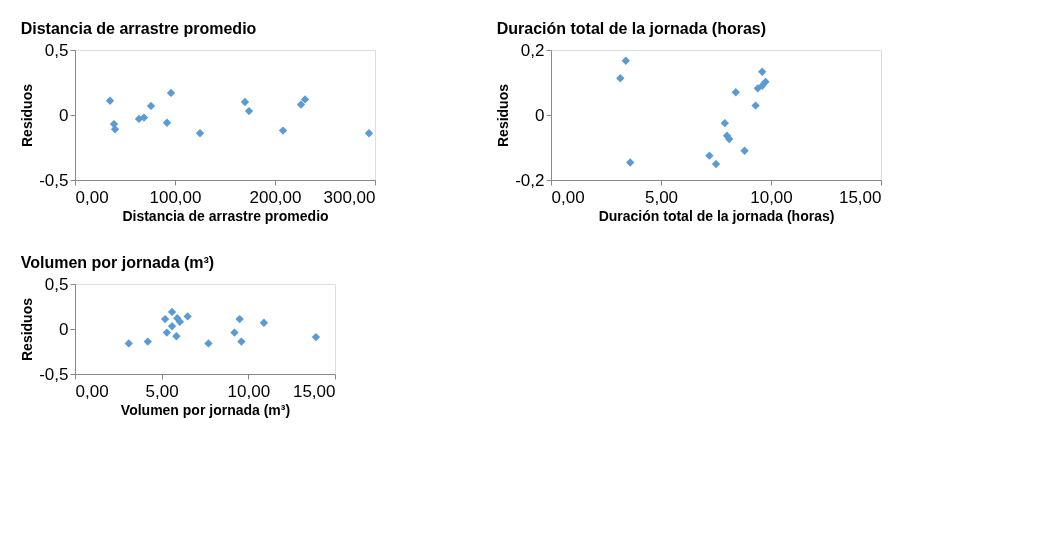  I want to click on chart-title: Distancia de arrastre promedio, so click(138, 28).